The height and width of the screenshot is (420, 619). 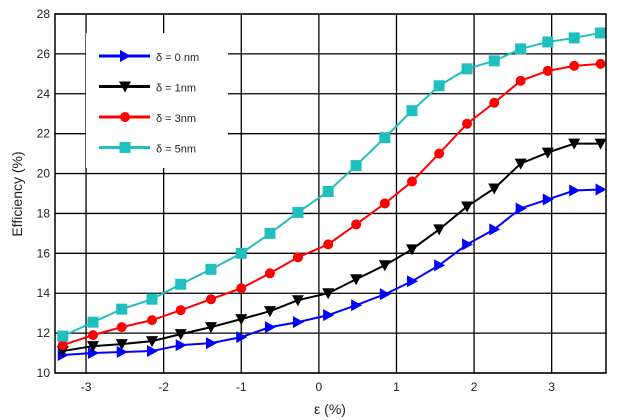 I want to click on x-tick-label: -3, so click(x=86, y=387).